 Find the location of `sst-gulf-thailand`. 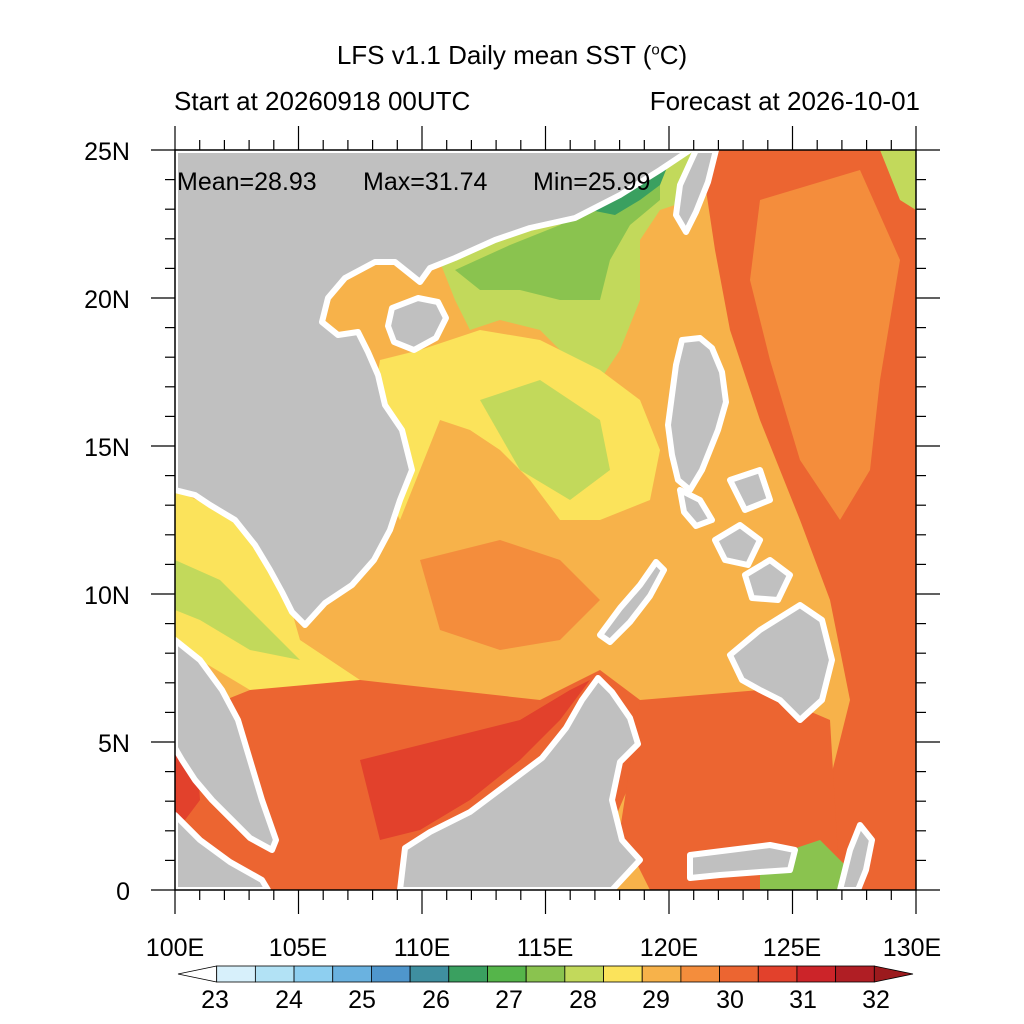

sst-gulf-thailand is located at coordinates (267, 595).